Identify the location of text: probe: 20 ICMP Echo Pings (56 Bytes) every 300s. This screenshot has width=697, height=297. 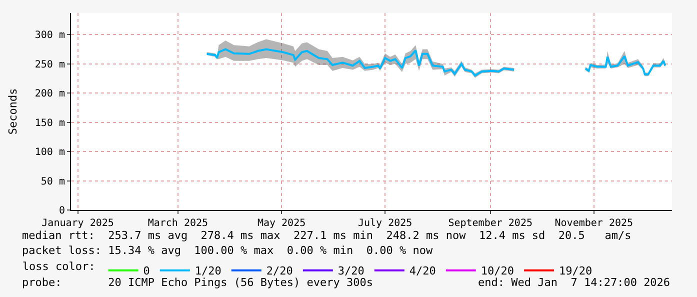
(197, 282).